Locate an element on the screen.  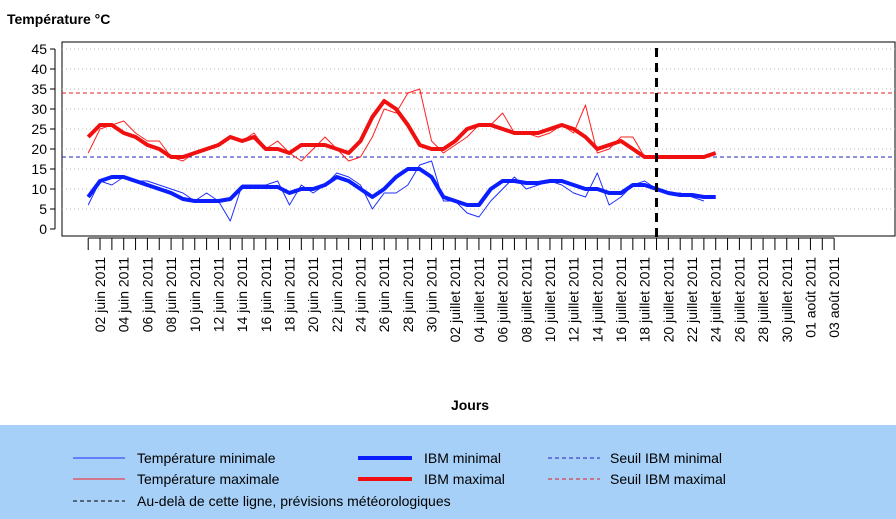
y-tick-label: 20 is located at coordinates (39, 149).